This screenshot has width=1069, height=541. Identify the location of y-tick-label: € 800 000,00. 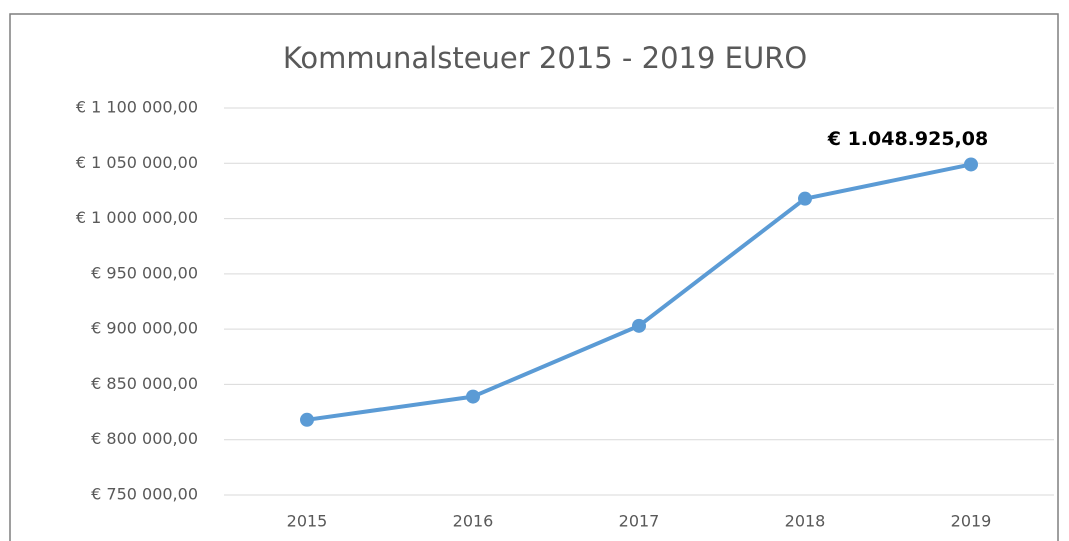
(144, 438).